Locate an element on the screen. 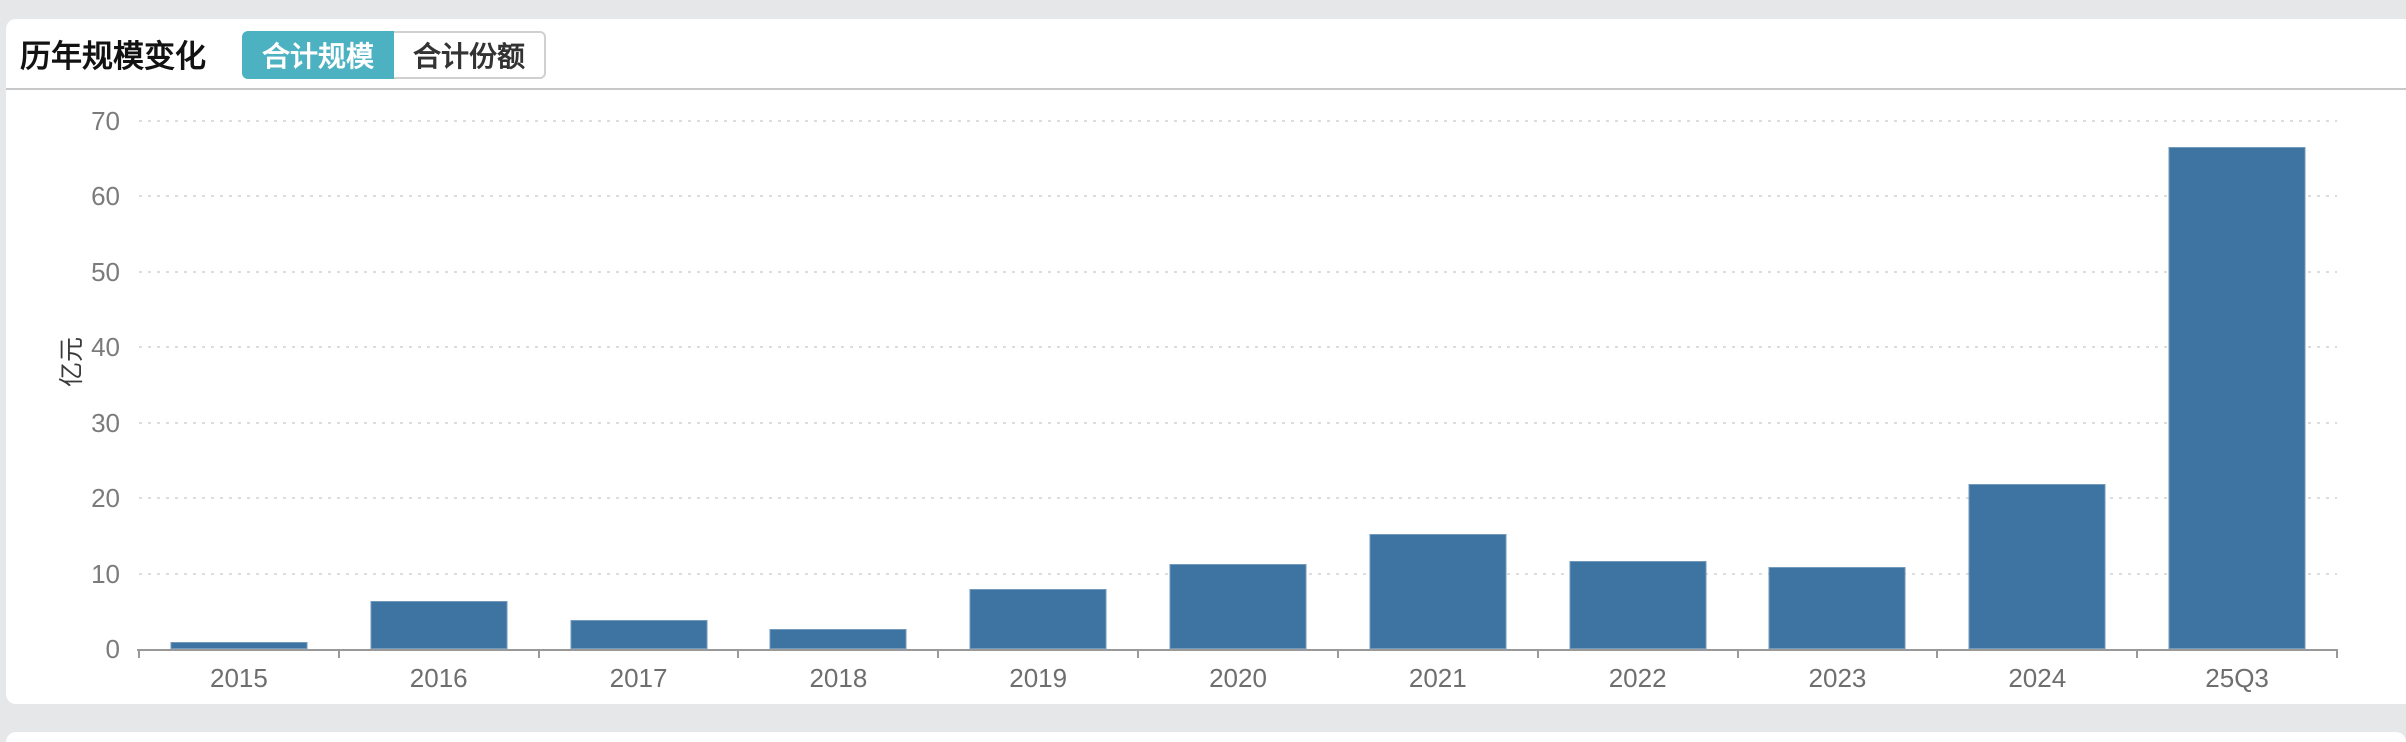 The width and height of the screenshot is (2406, 742). x-axis-label-2023: 2023 is located at coordinates (1837, 678).